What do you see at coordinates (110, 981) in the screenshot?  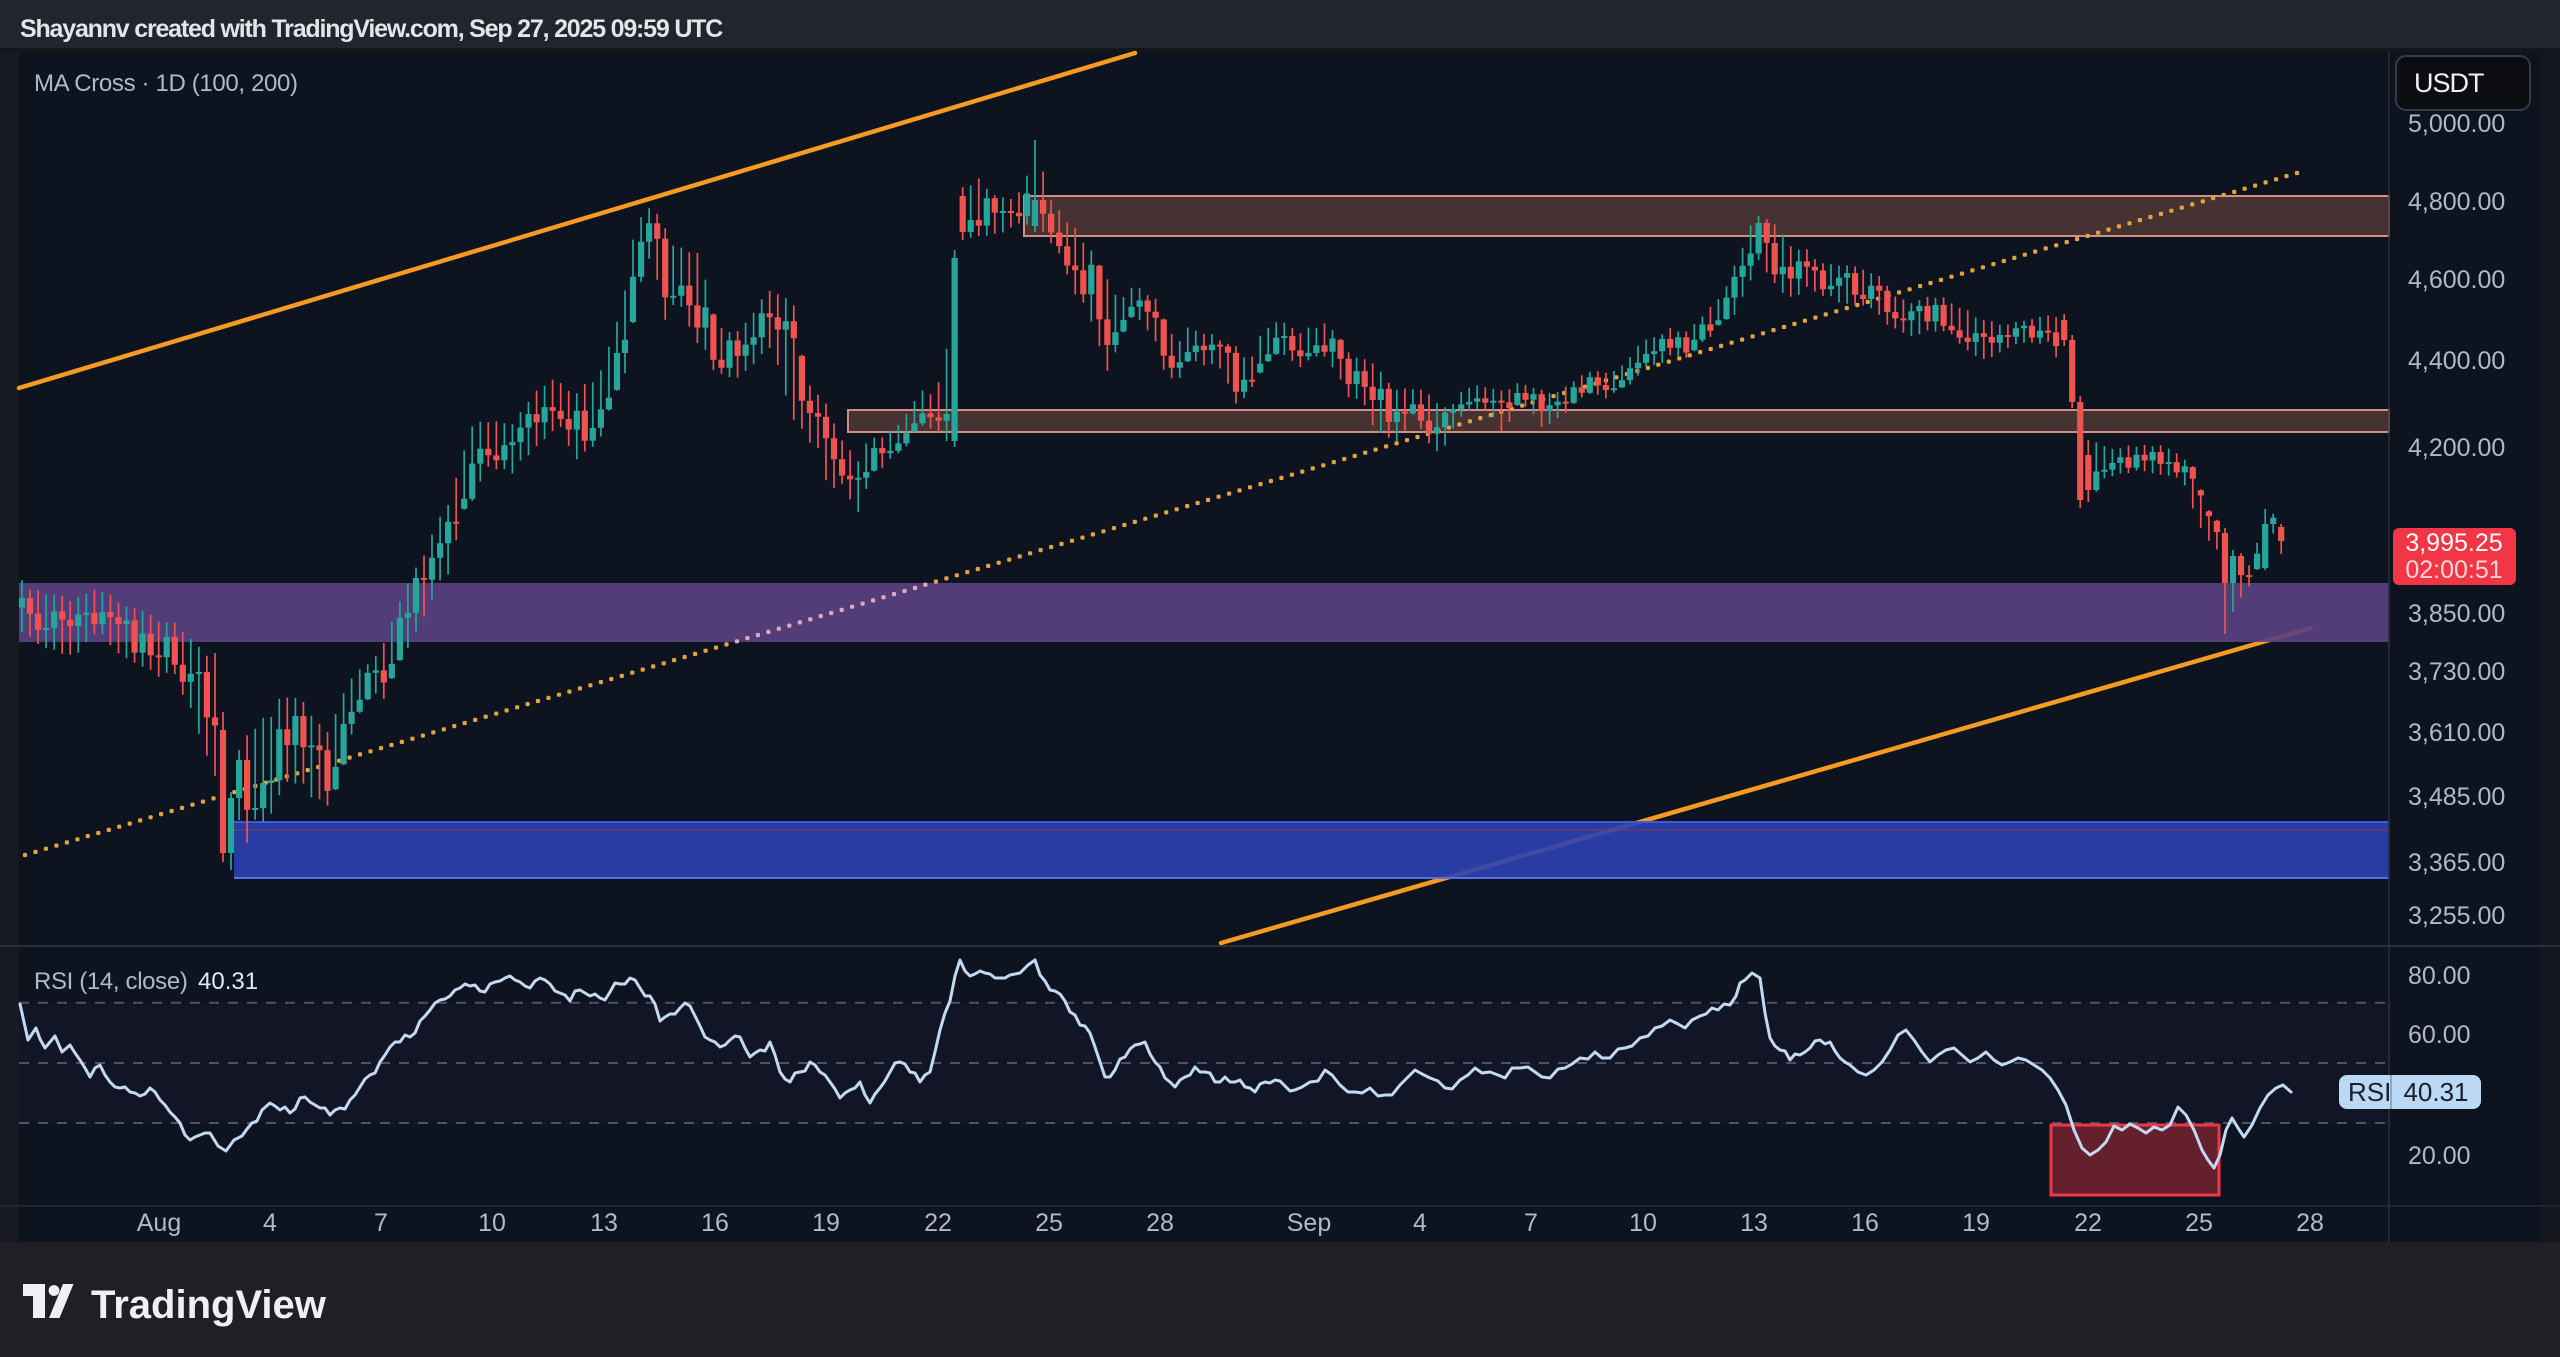 I see `svg-text: RSI (14, close)` at bounding box center [110, 981].